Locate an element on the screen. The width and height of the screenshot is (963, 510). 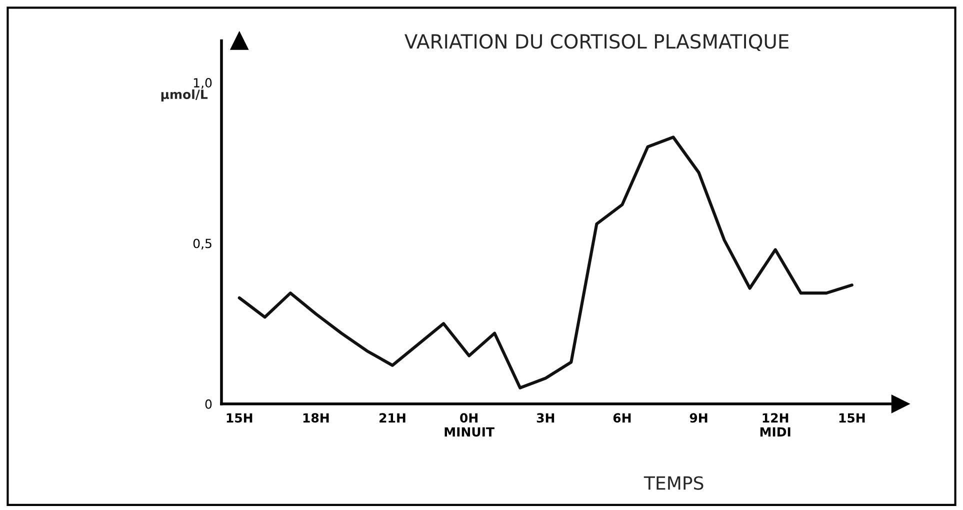
y-axis-title: µmol/L is located at coordinates (184, 95).